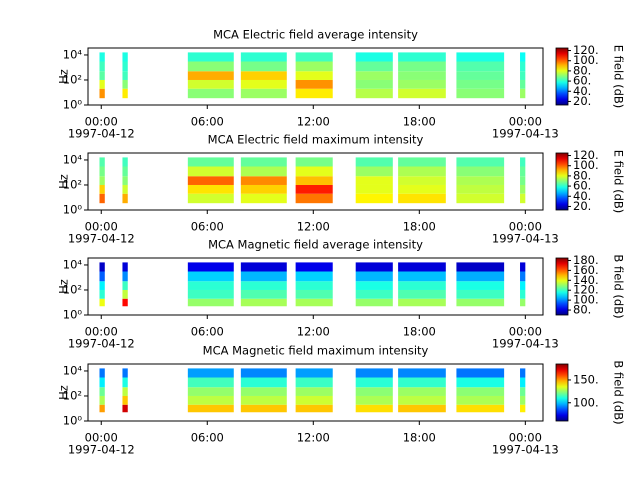 This screenshot has height=480, width=640. Describe the element at coordinates (586, 300) in the screenshot. I see `colorbar-tick-label: 100.` at that location.